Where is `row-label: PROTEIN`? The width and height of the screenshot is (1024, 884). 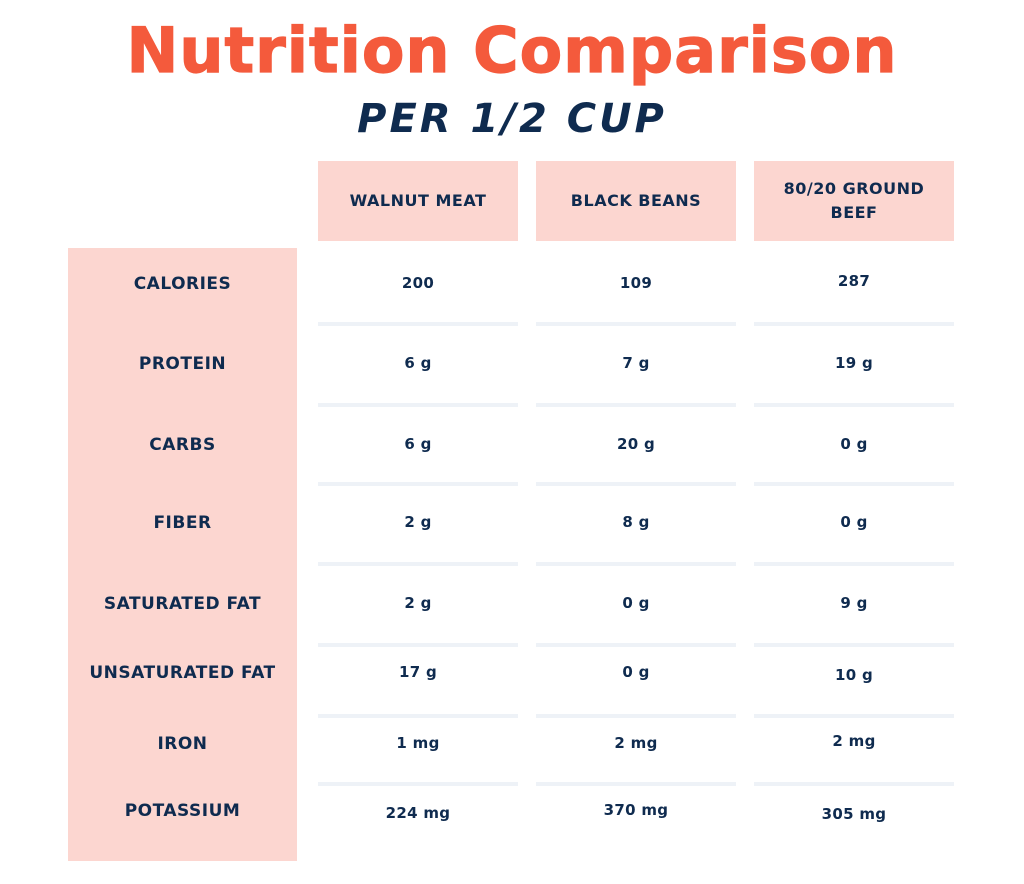
row-label: PROTEIN is located at coordinates (182, 364).